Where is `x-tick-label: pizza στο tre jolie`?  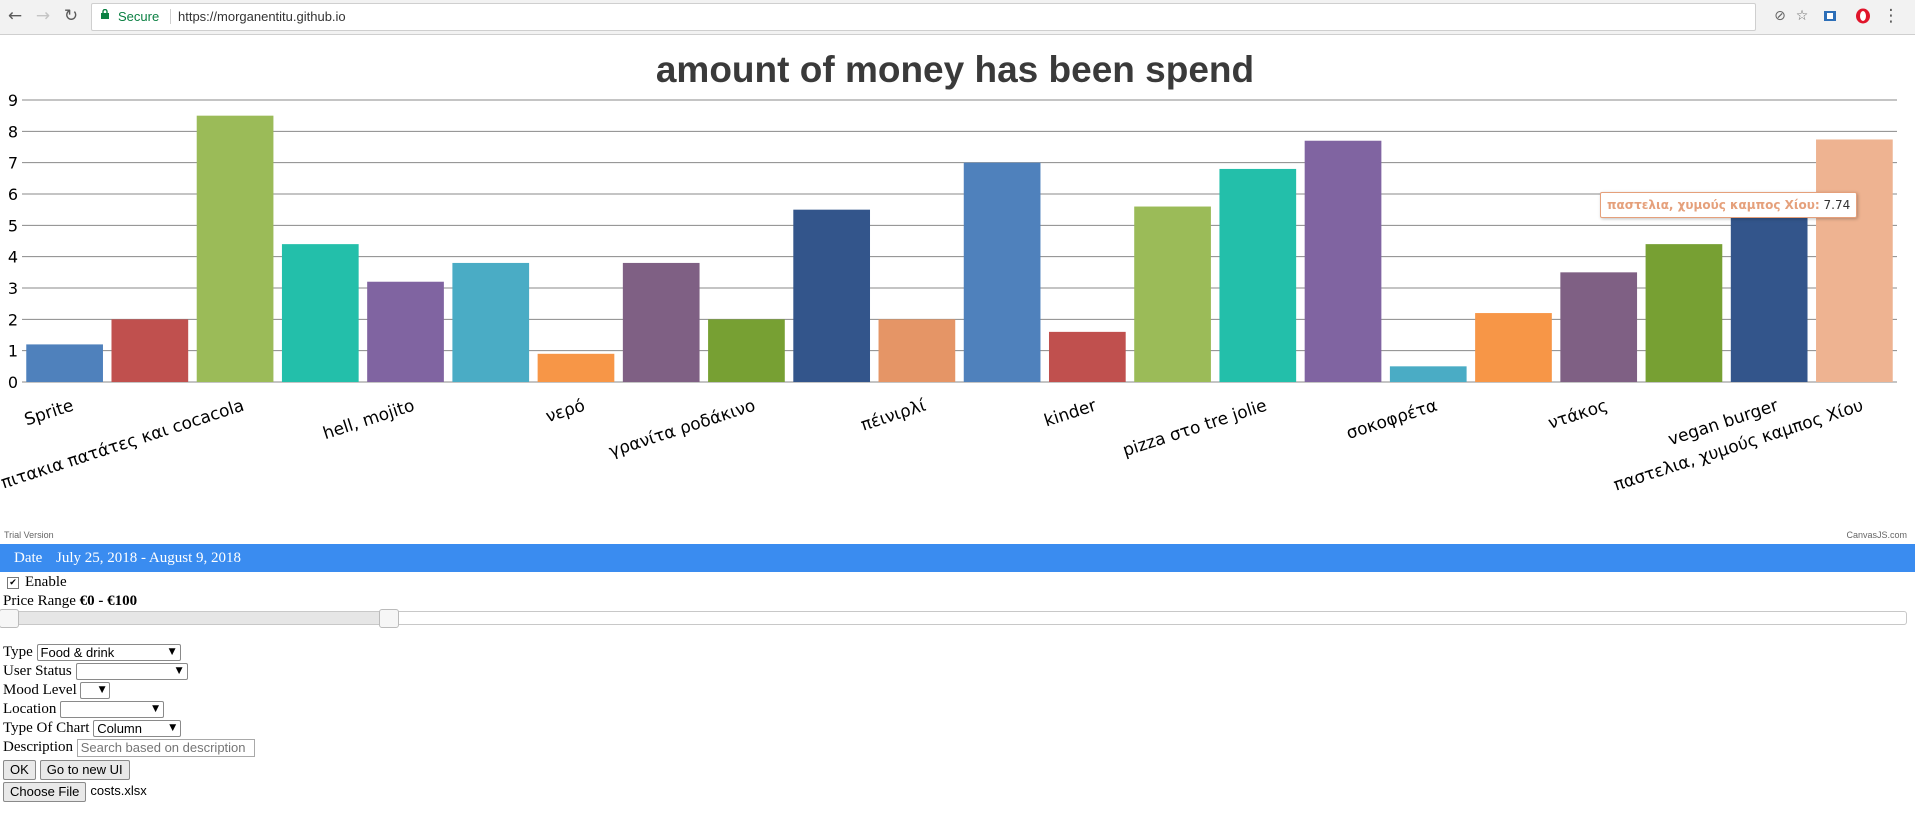
x-tick-label: pizza στο tre jolie is located at coordinates (1194, 428).